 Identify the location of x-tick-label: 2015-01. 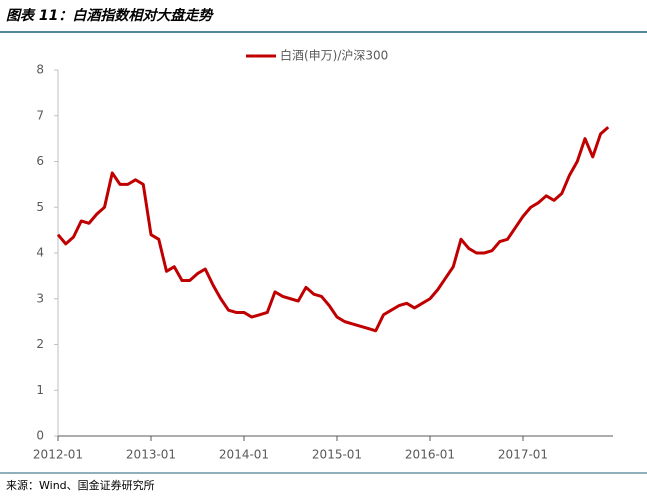
(337, 455).